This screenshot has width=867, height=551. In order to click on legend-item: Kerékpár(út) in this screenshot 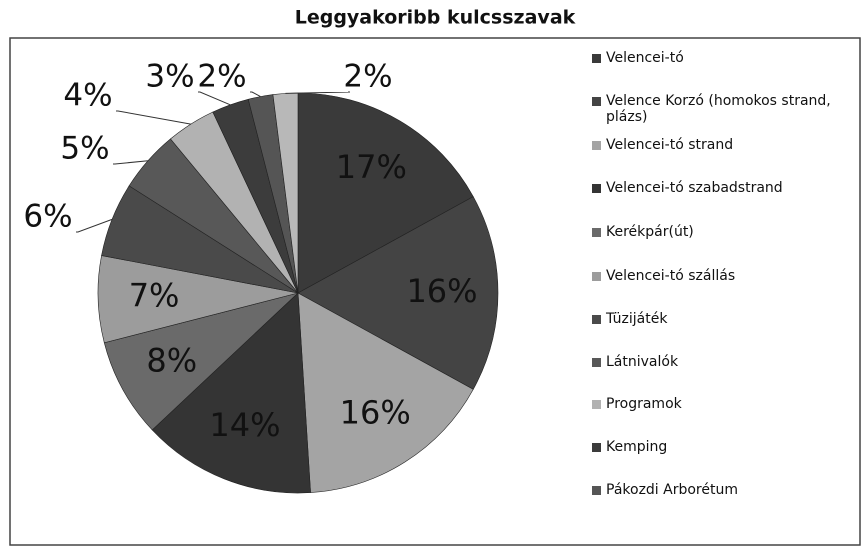, I will do `click(643, 232)`.